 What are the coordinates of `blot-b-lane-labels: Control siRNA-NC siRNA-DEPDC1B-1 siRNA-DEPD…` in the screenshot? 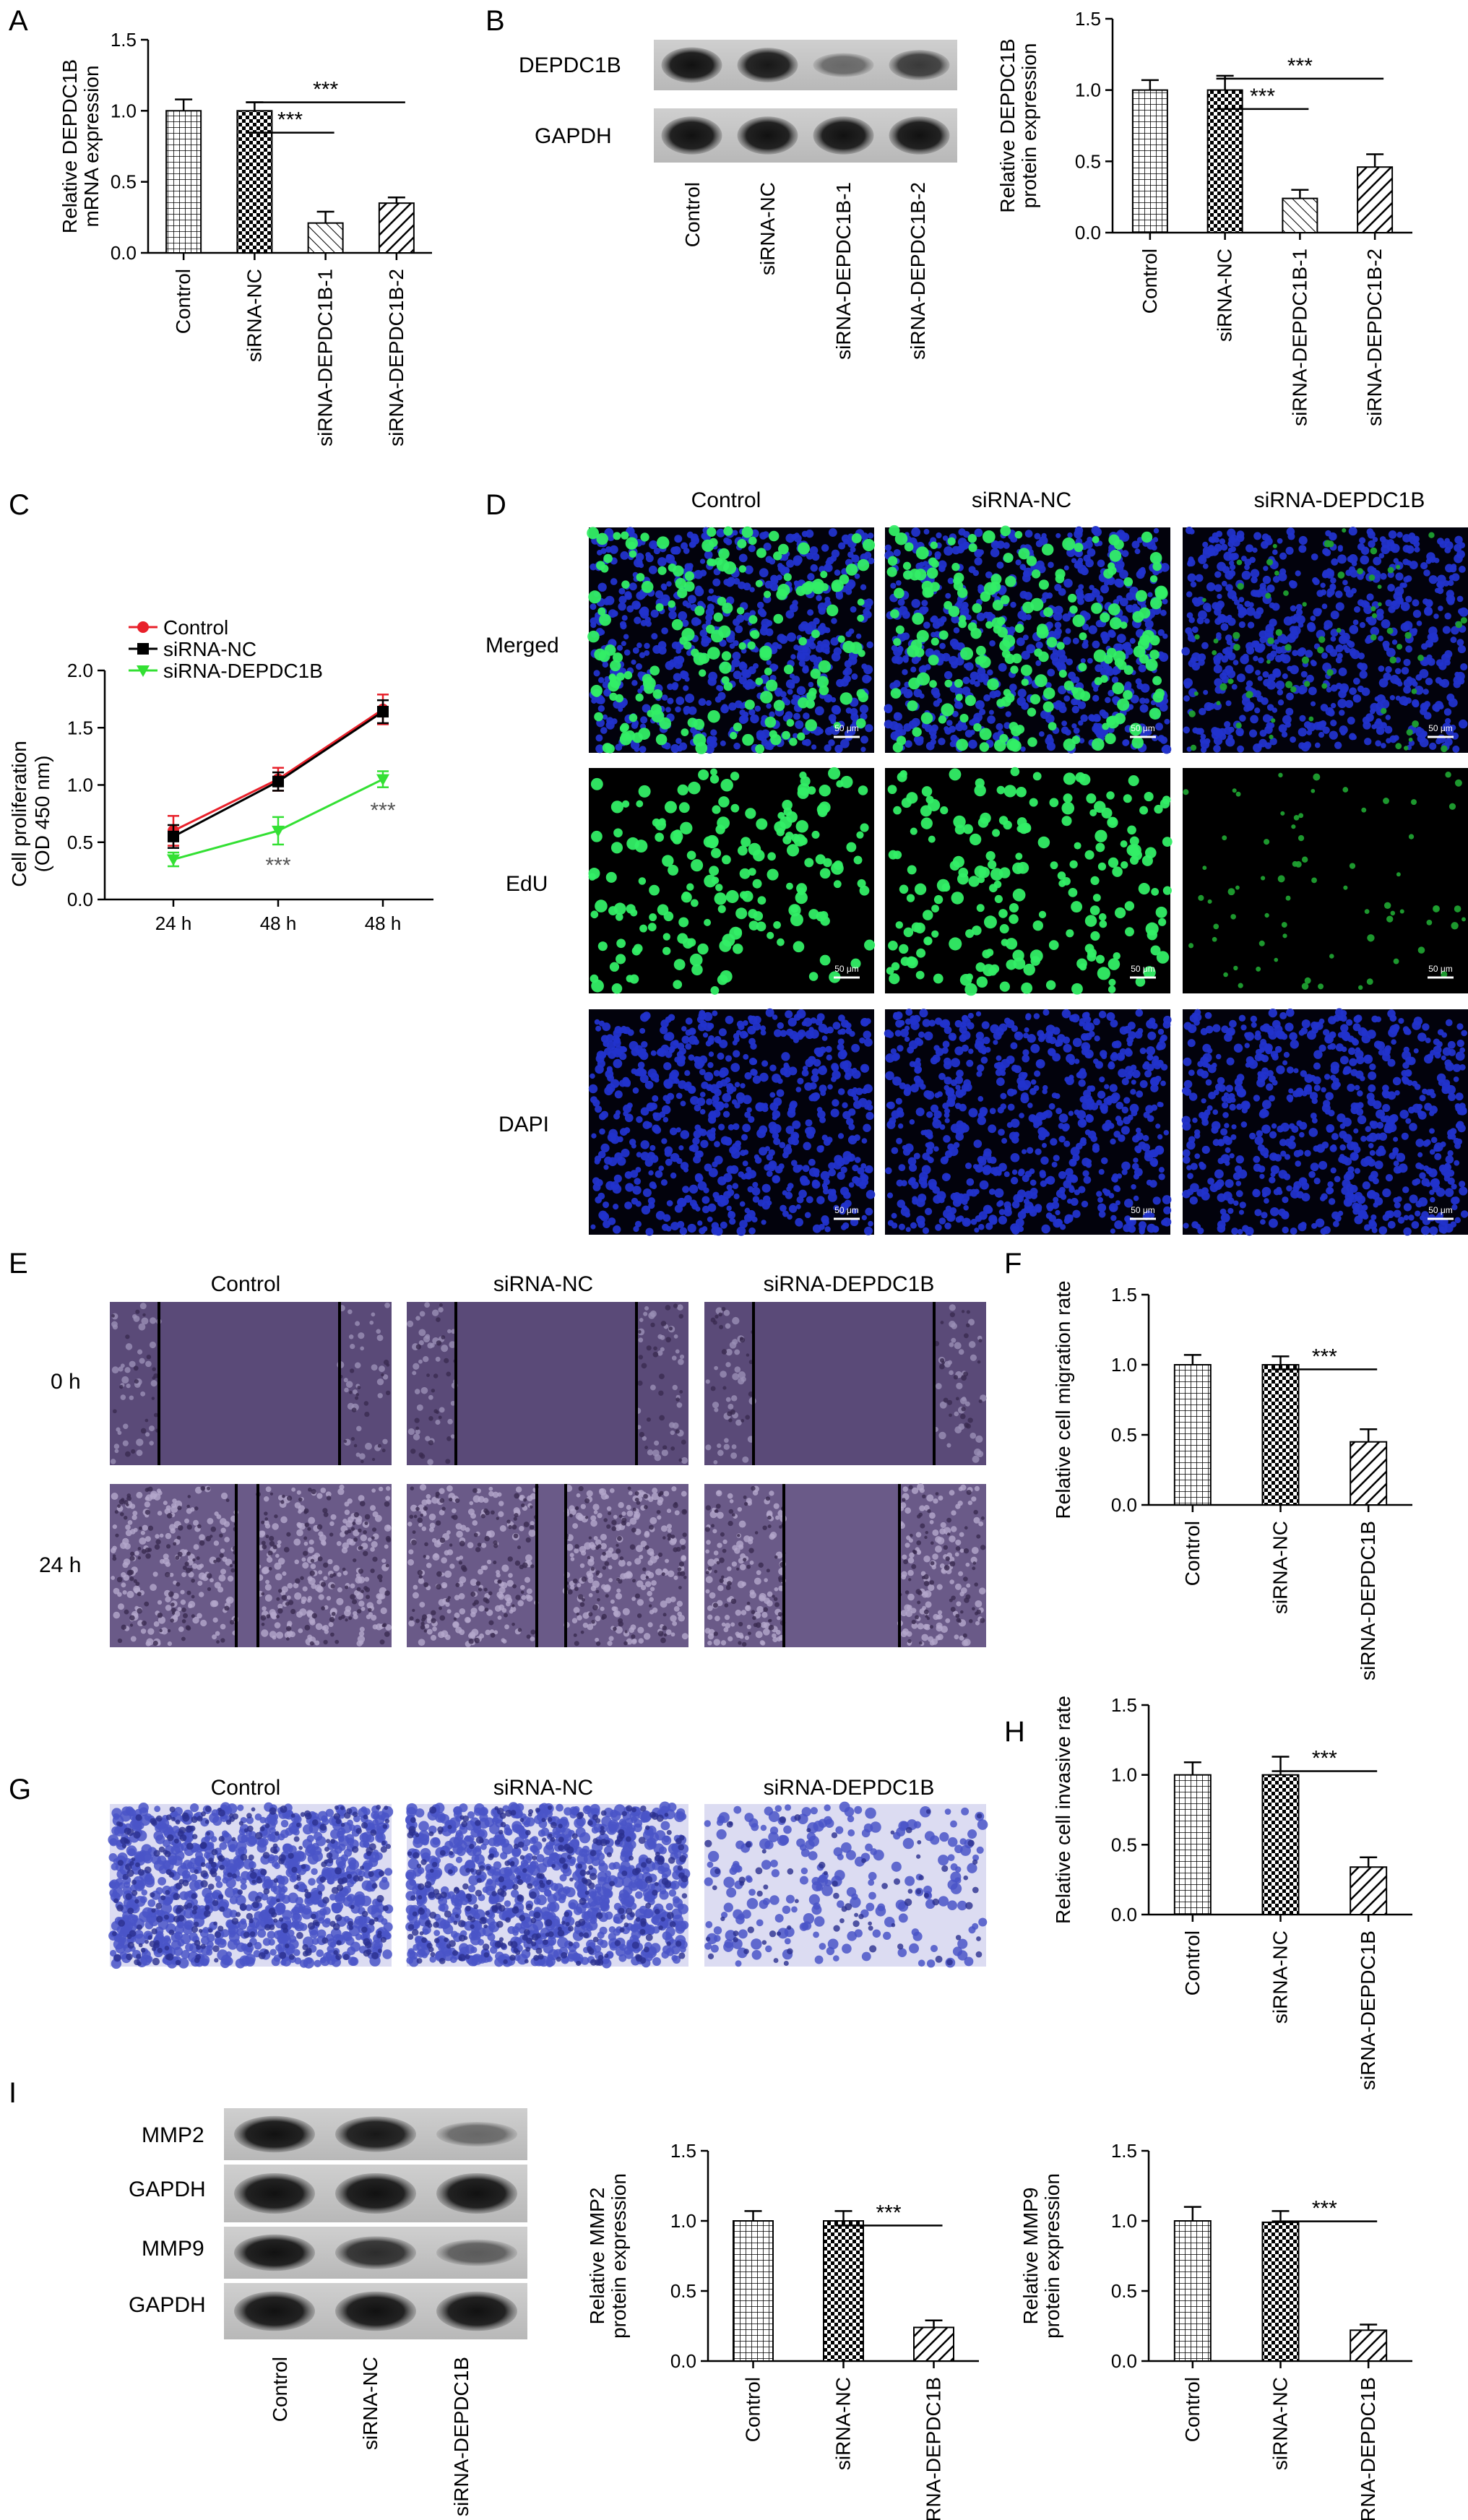 It's located at (805, 271).